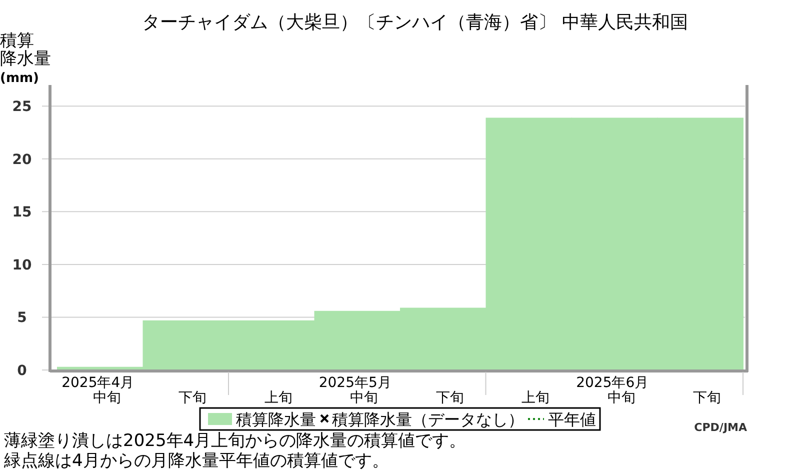 This screenshot has height=470, width=800. Describe the element at coordinates (572, 419) in the screenshot. I see `legend-label: 平年値` at that location.